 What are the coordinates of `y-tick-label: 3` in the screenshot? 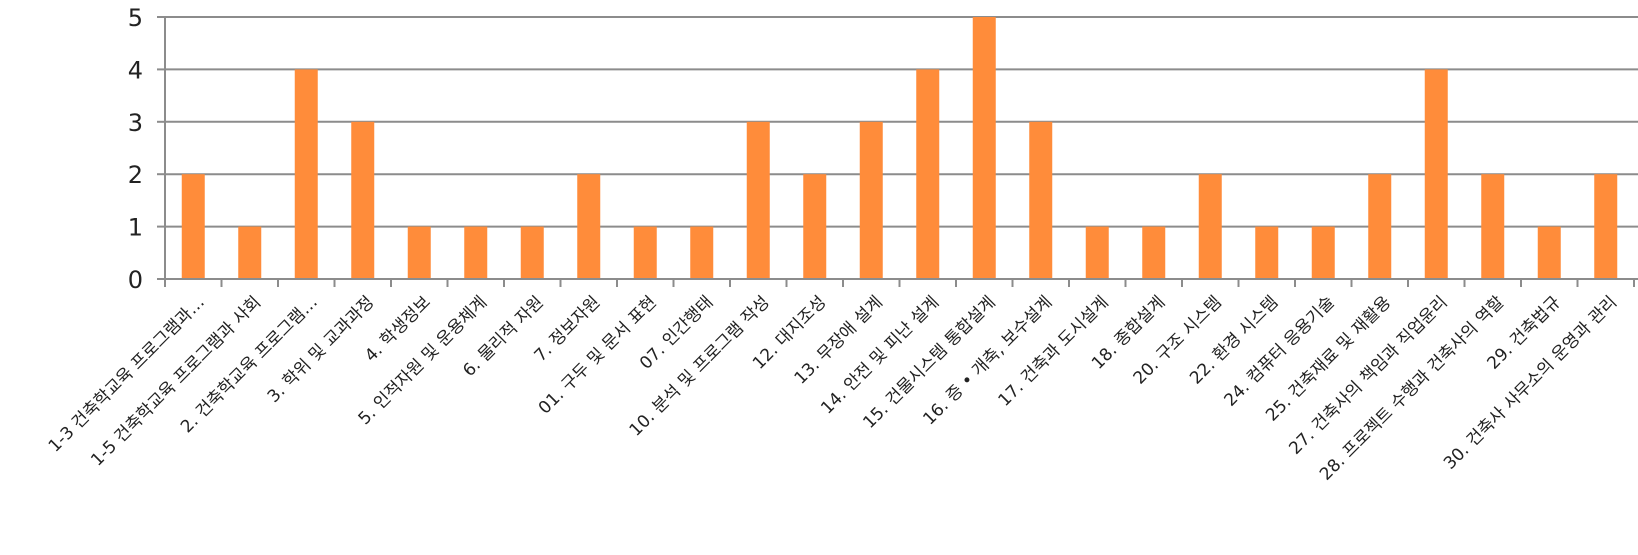 It's located at (135, 123).